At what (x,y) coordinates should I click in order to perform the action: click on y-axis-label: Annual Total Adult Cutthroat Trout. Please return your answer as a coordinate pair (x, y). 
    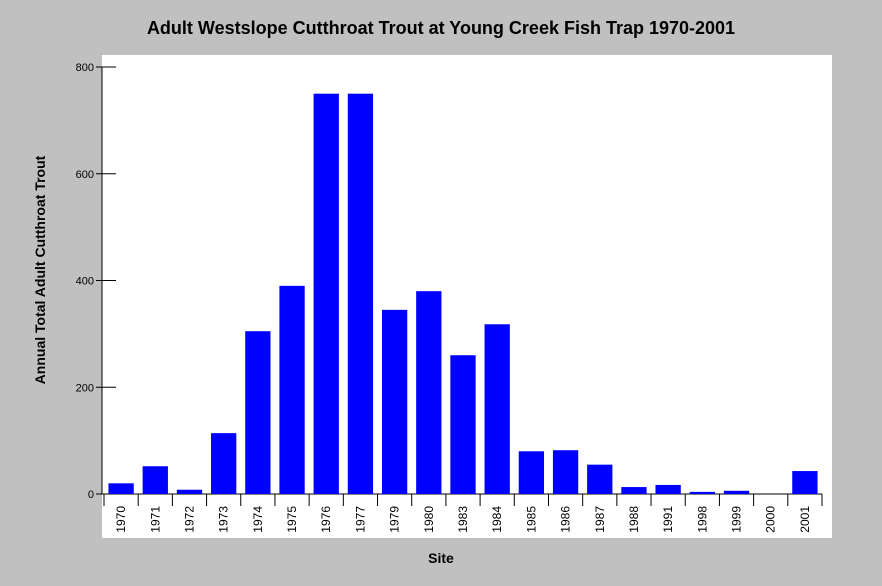
    Looking at the image, I should click on (40, 270).